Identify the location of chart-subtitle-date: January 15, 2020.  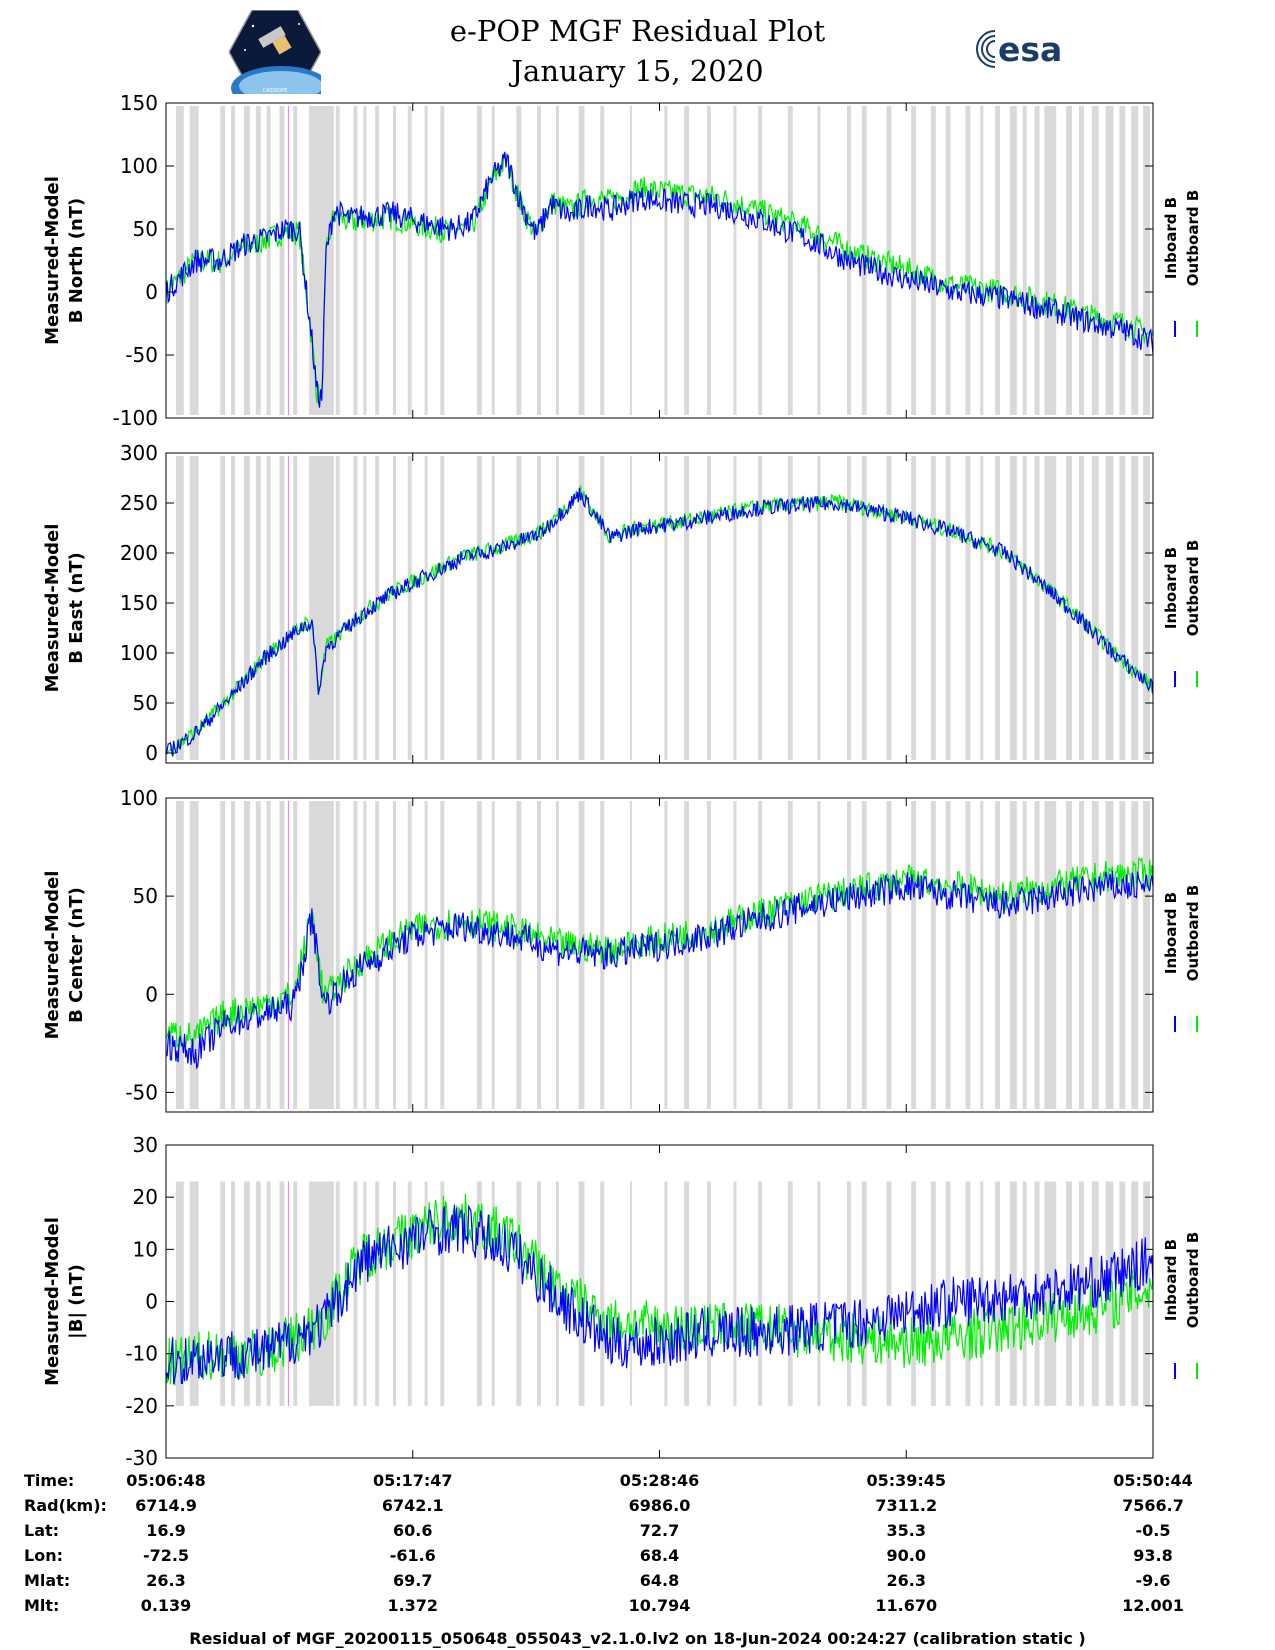
(637, 71).